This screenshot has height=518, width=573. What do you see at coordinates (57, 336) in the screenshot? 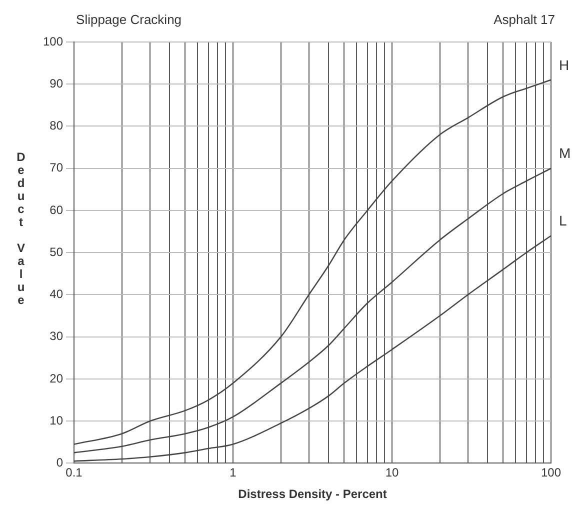
I see `y-tick-label: 30` at bounding box center [57, 336].